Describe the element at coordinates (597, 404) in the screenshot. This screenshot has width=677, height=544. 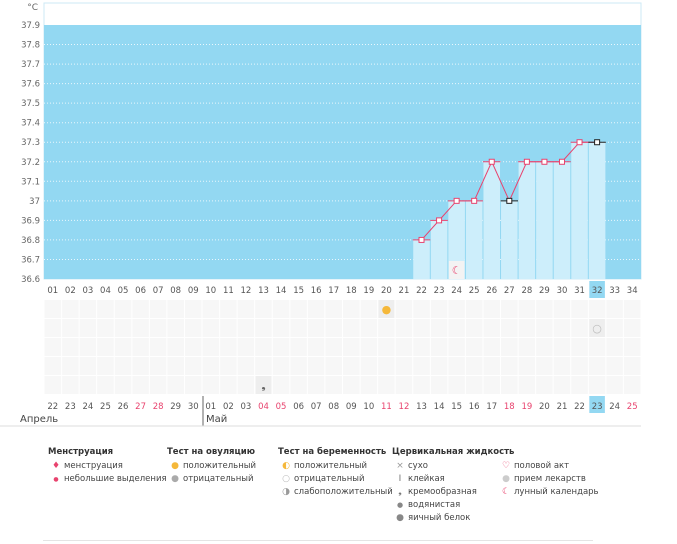
I see `current-date-highlight` at that location.